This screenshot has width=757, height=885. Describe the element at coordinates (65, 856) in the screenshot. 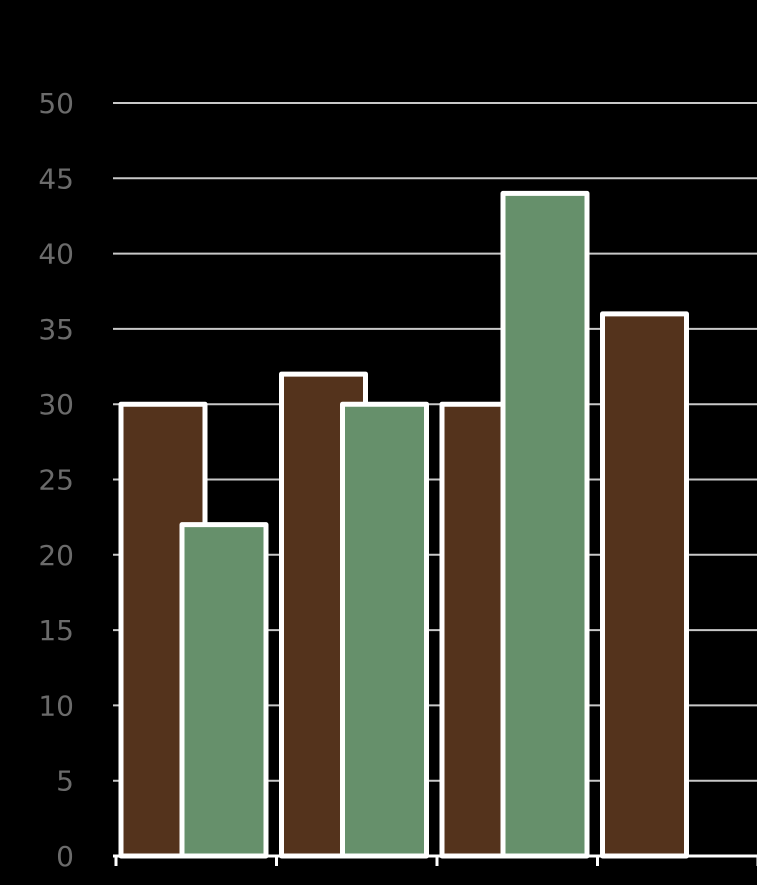

I see `y-tick-label: 0` at that location.